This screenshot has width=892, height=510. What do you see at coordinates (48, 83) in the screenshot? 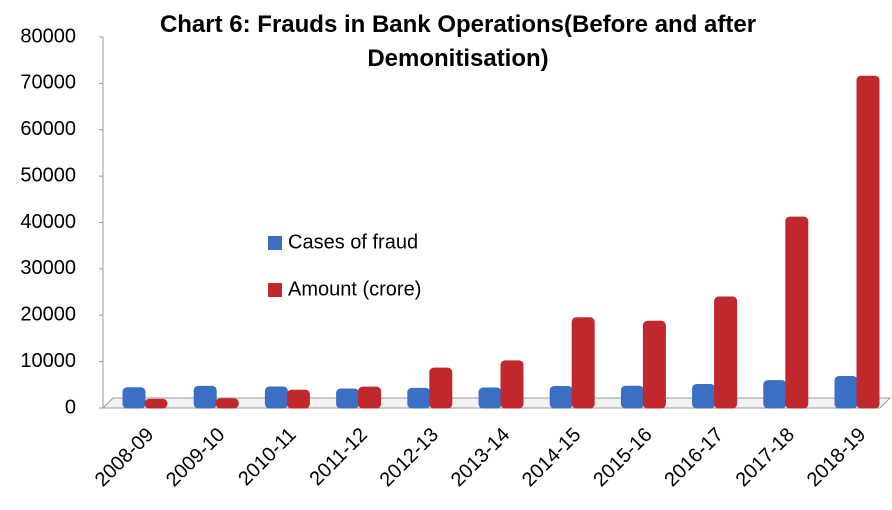
I see `y-tick-label: 70000` at bounding box center [48, 83].